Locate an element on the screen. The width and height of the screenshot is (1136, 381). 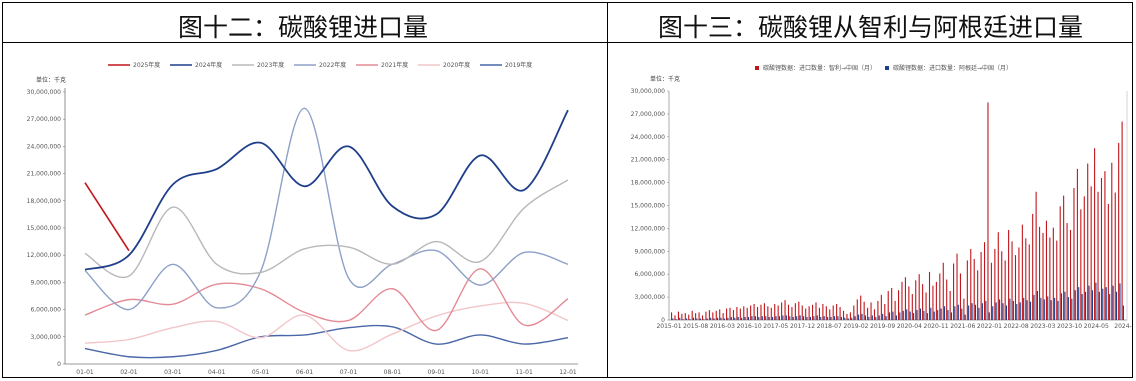
left-y-tick-label: 27,000,000 is located at coordinates (44, 119).